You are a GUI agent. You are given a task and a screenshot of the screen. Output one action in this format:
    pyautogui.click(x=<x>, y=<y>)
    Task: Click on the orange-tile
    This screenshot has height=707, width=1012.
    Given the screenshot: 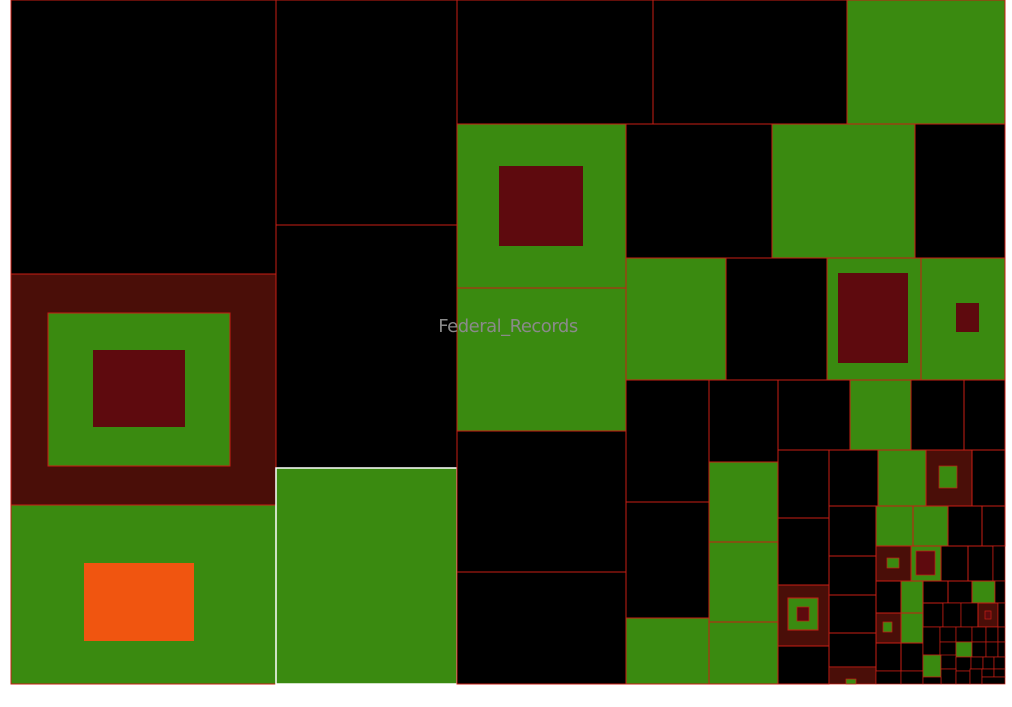 What is the action you would take?
    pyautogui.click(x=139, y=602)
    